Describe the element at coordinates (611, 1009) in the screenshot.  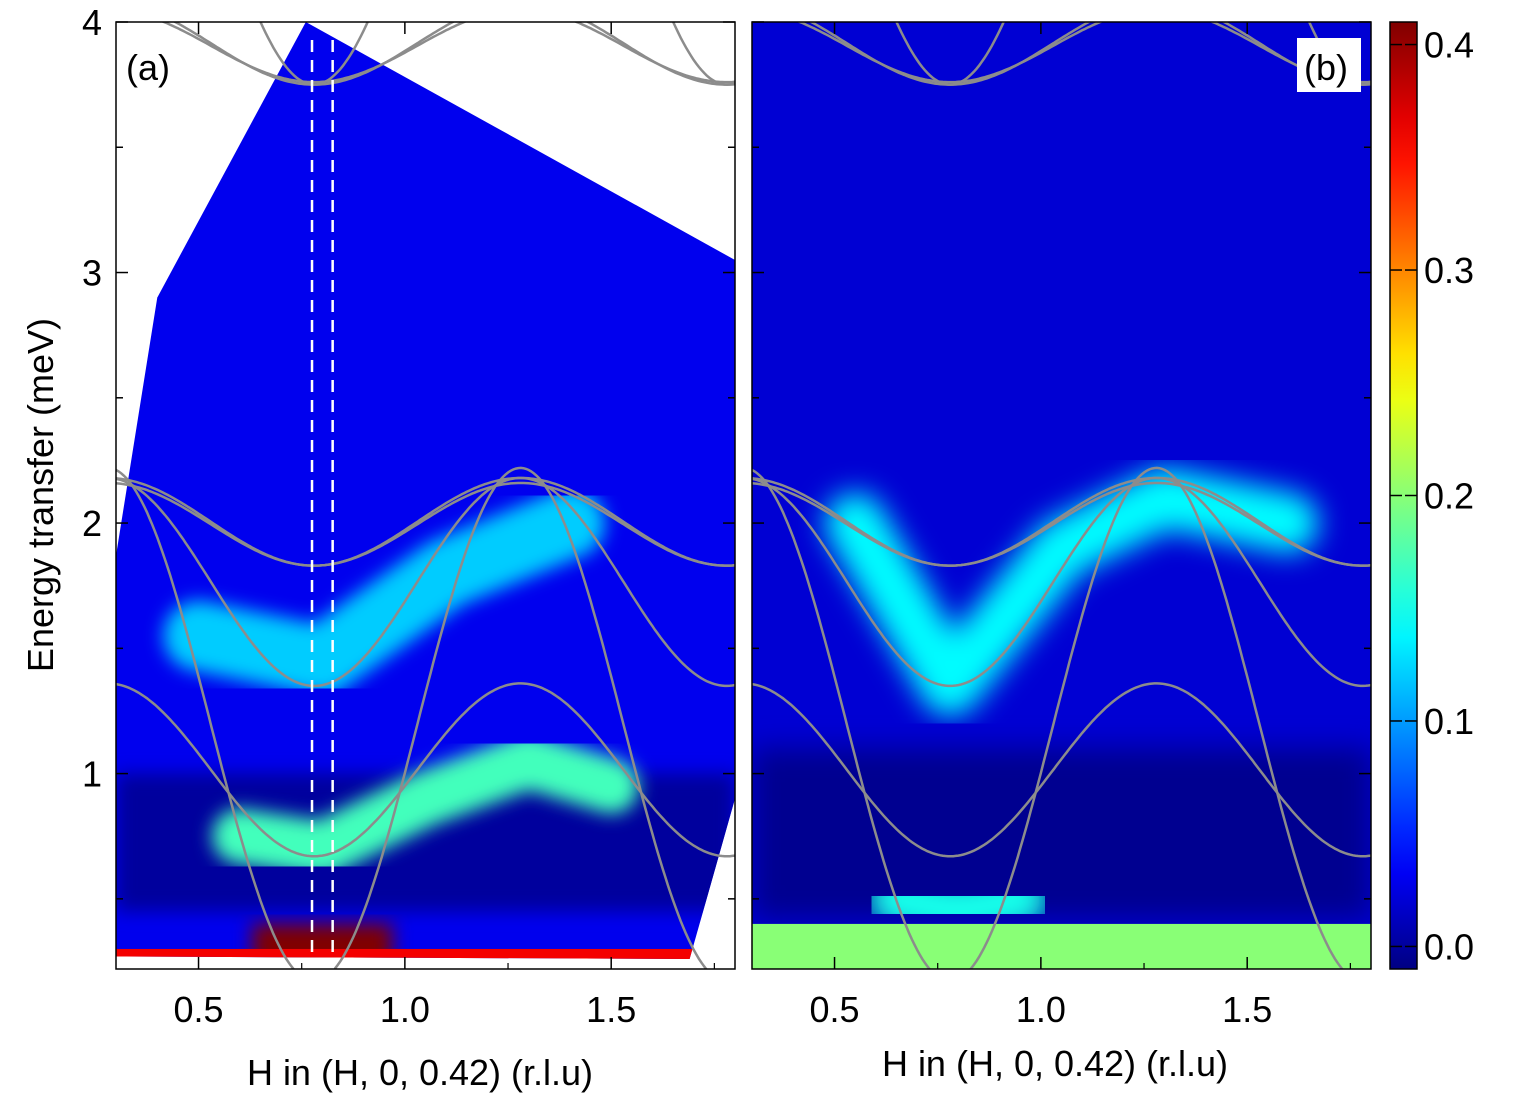
I see `panel-a-x-tick-label-2: 1.5` at that location.